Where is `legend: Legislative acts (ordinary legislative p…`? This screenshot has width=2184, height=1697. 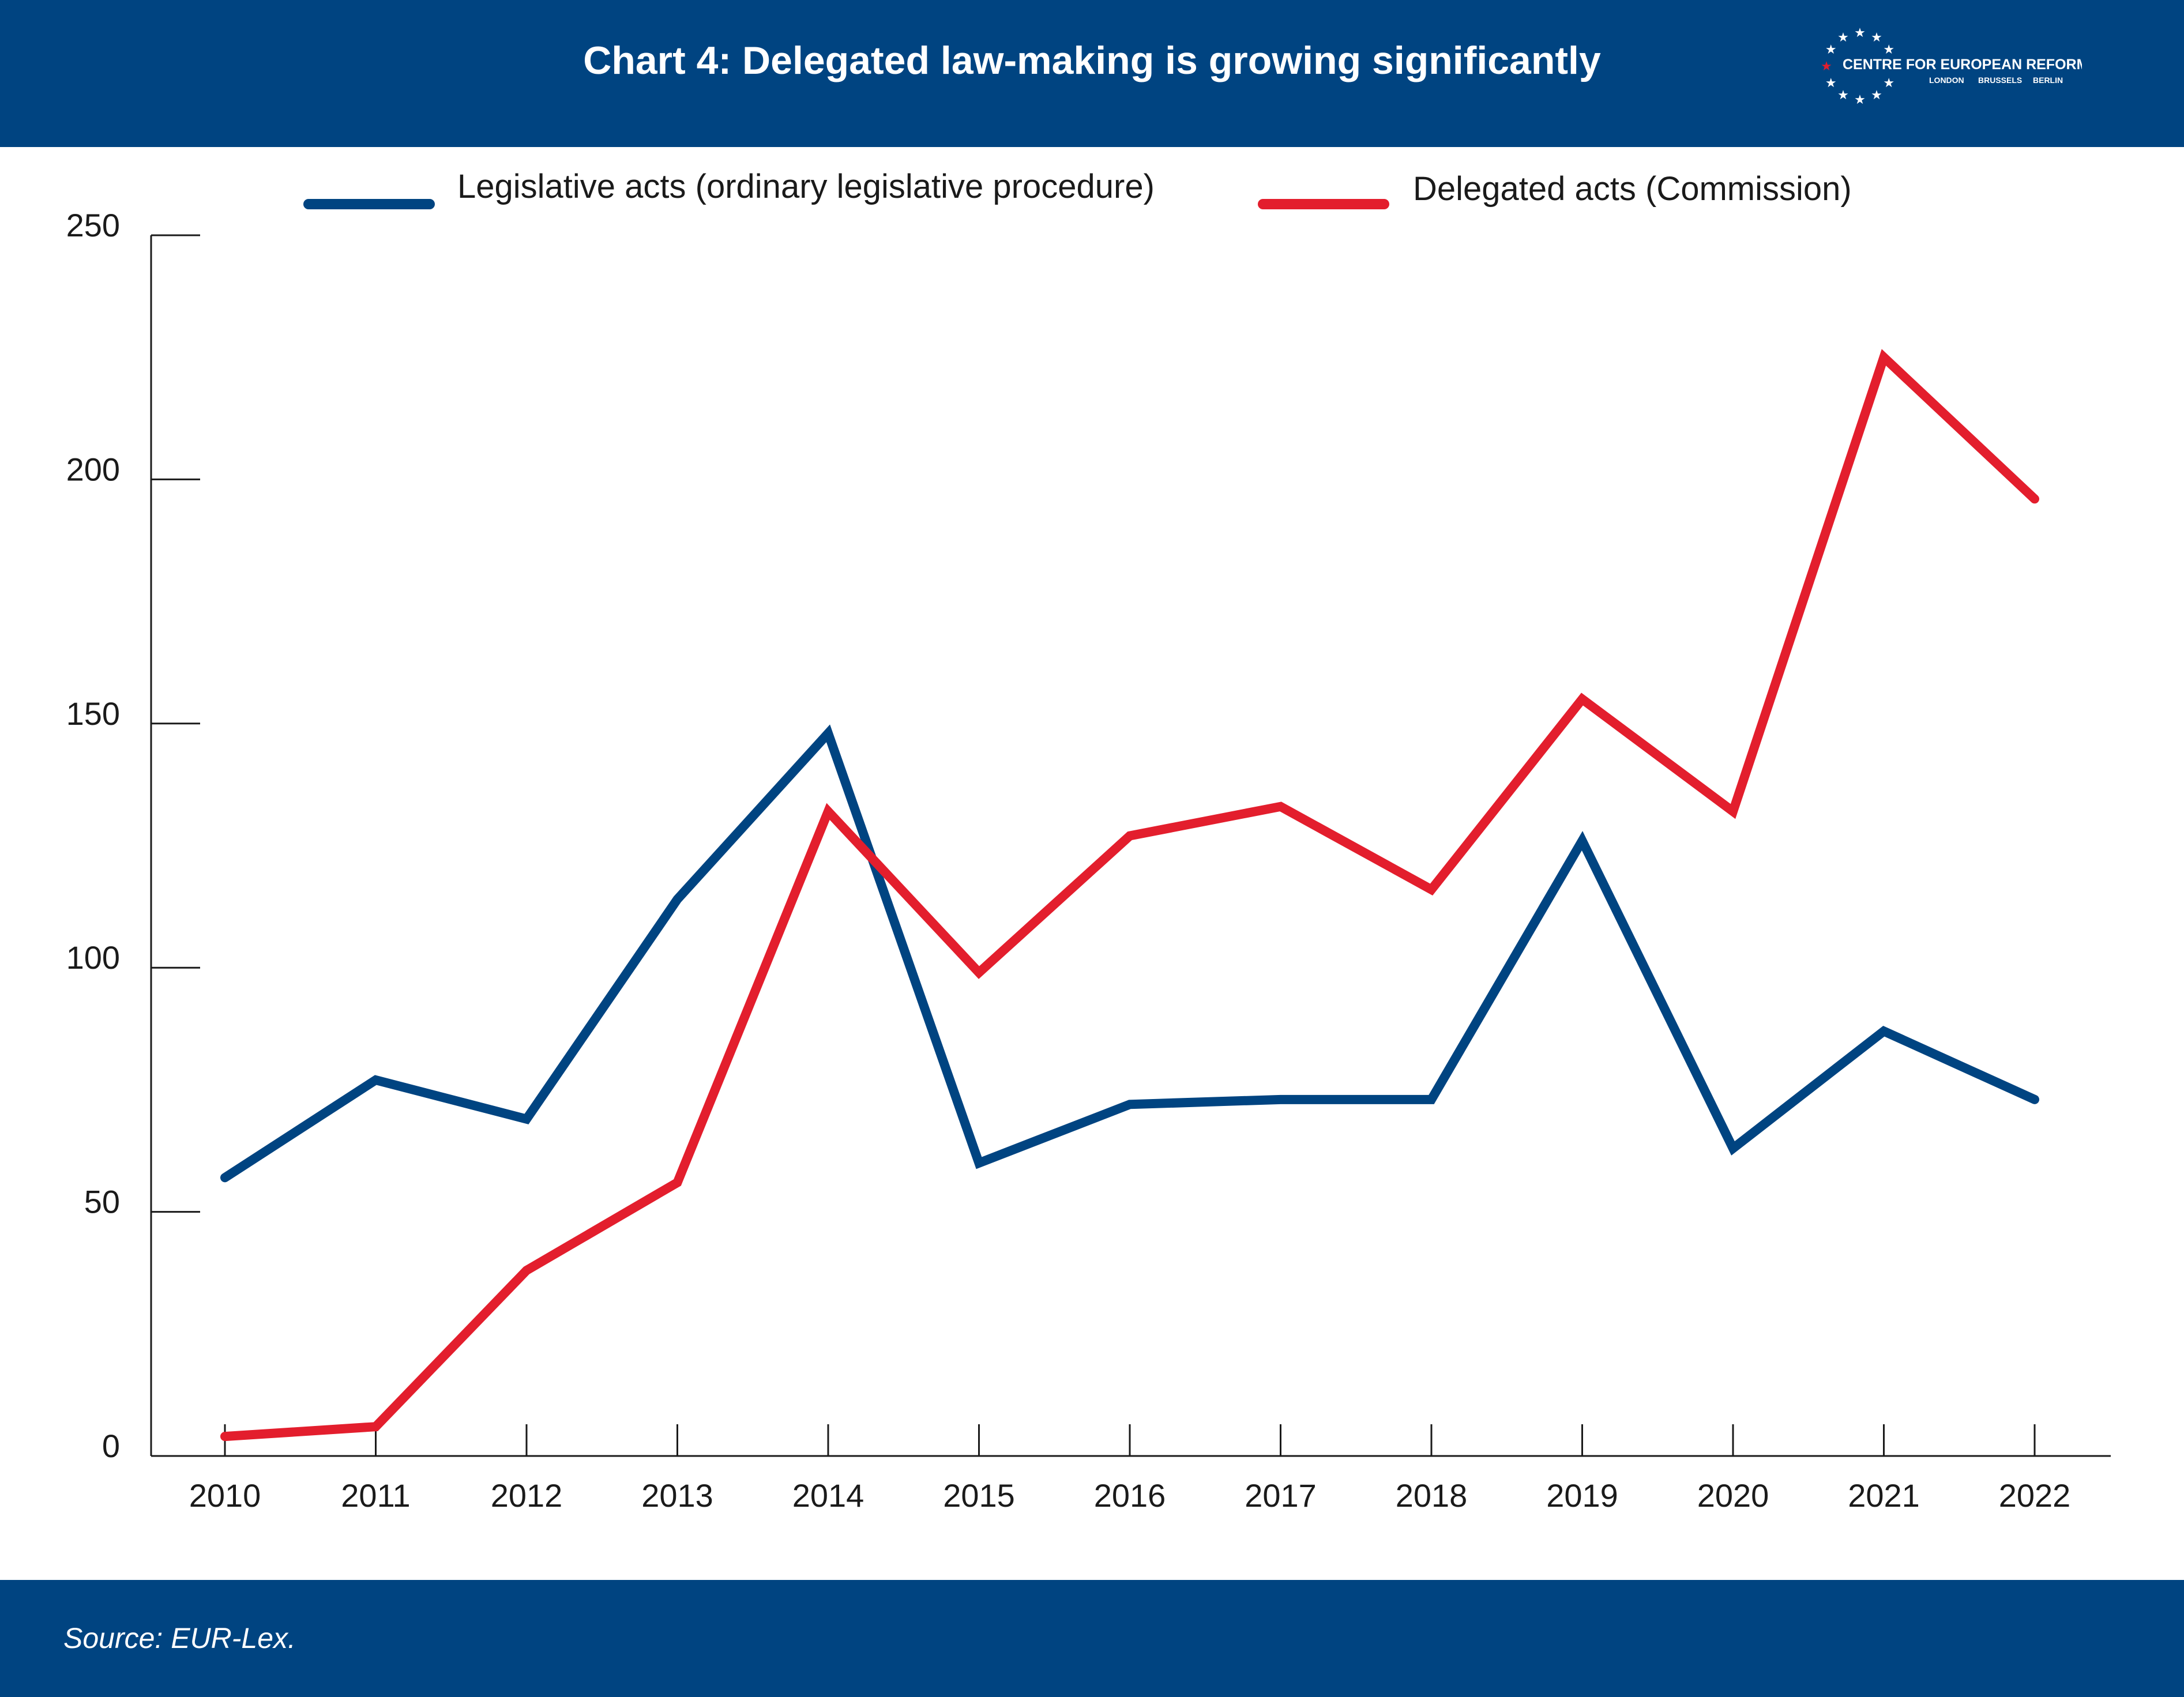
legend: Legislative acts (ordinary legislative p… is located at coordinates (1077, 188).